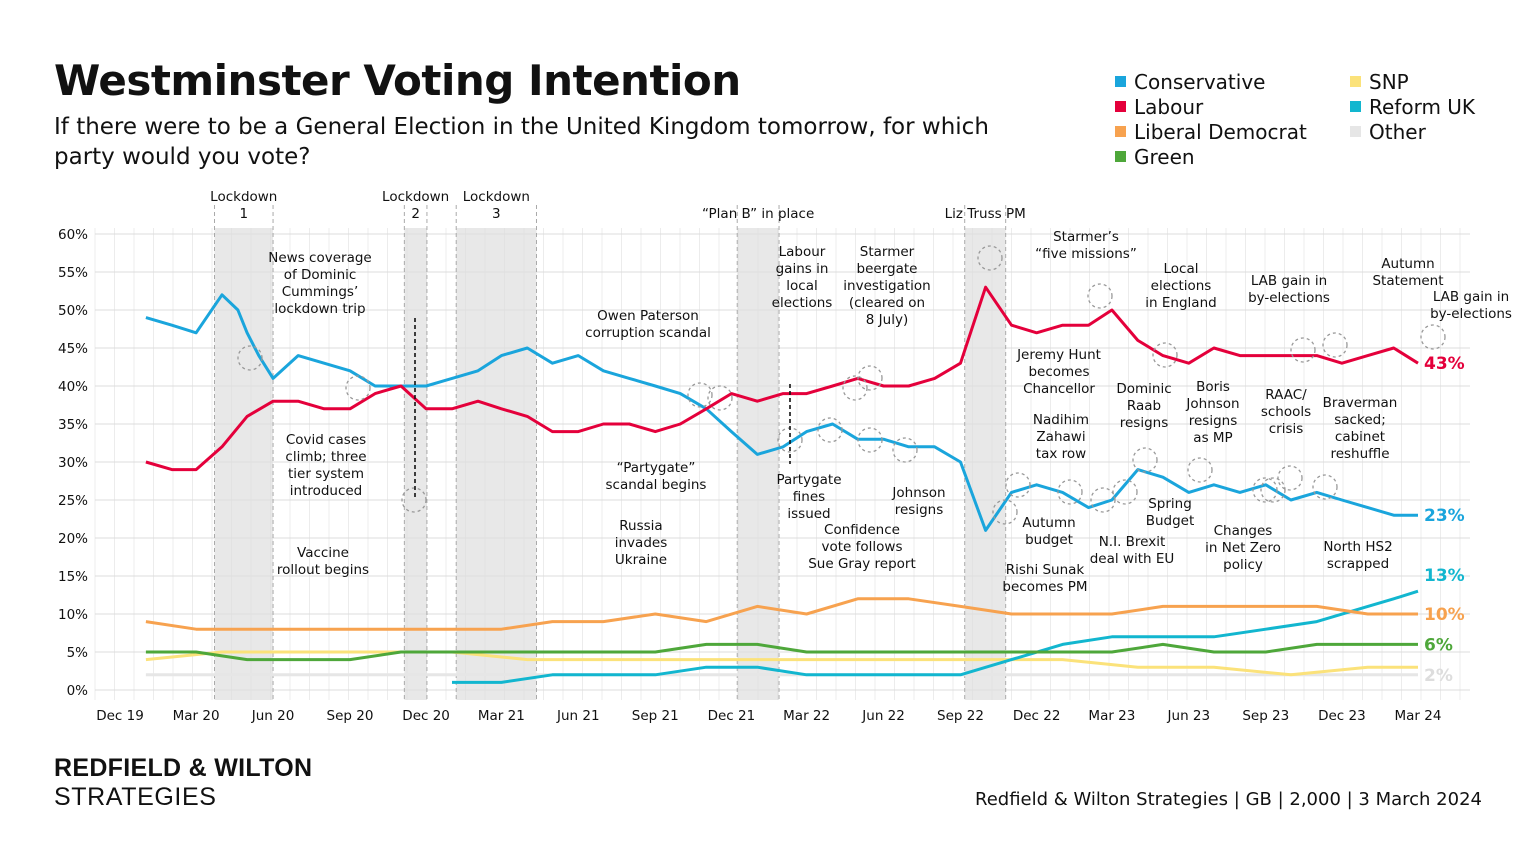  I want to click on annotation-label: LAB gain in by-elections, so click(1471, 305).